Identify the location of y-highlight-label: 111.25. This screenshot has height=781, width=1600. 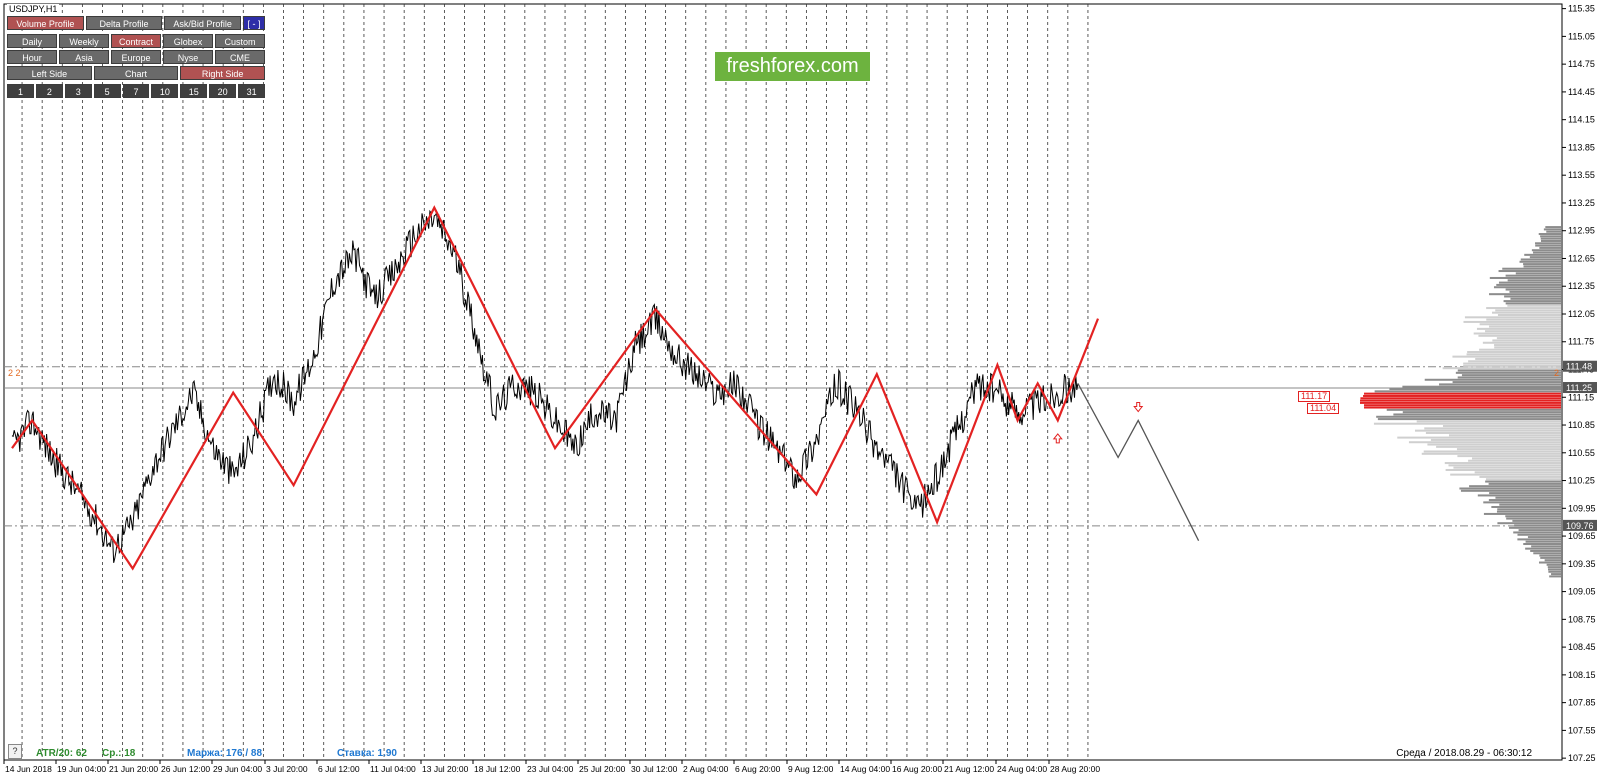
(1579, 388).